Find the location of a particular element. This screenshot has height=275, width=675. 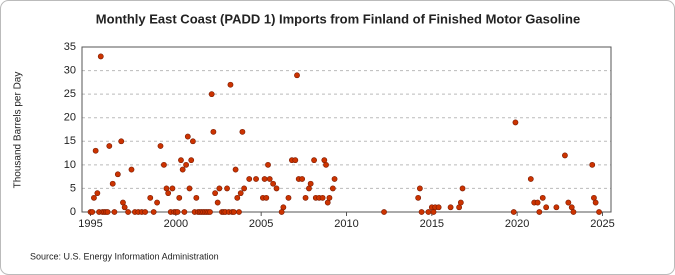

x-tick-label: 2015 is located at coordinates (432, 224).